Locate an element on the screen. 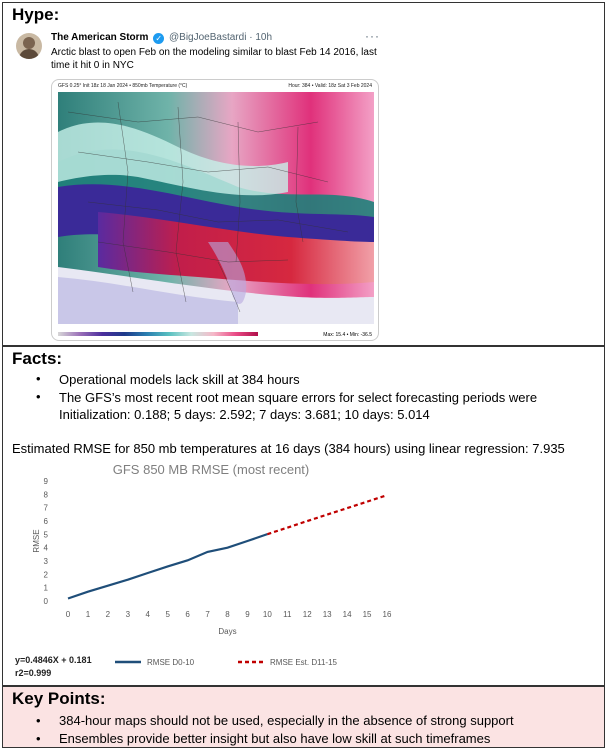  y-tick-label: 8 is located at coordinates (46, 494).